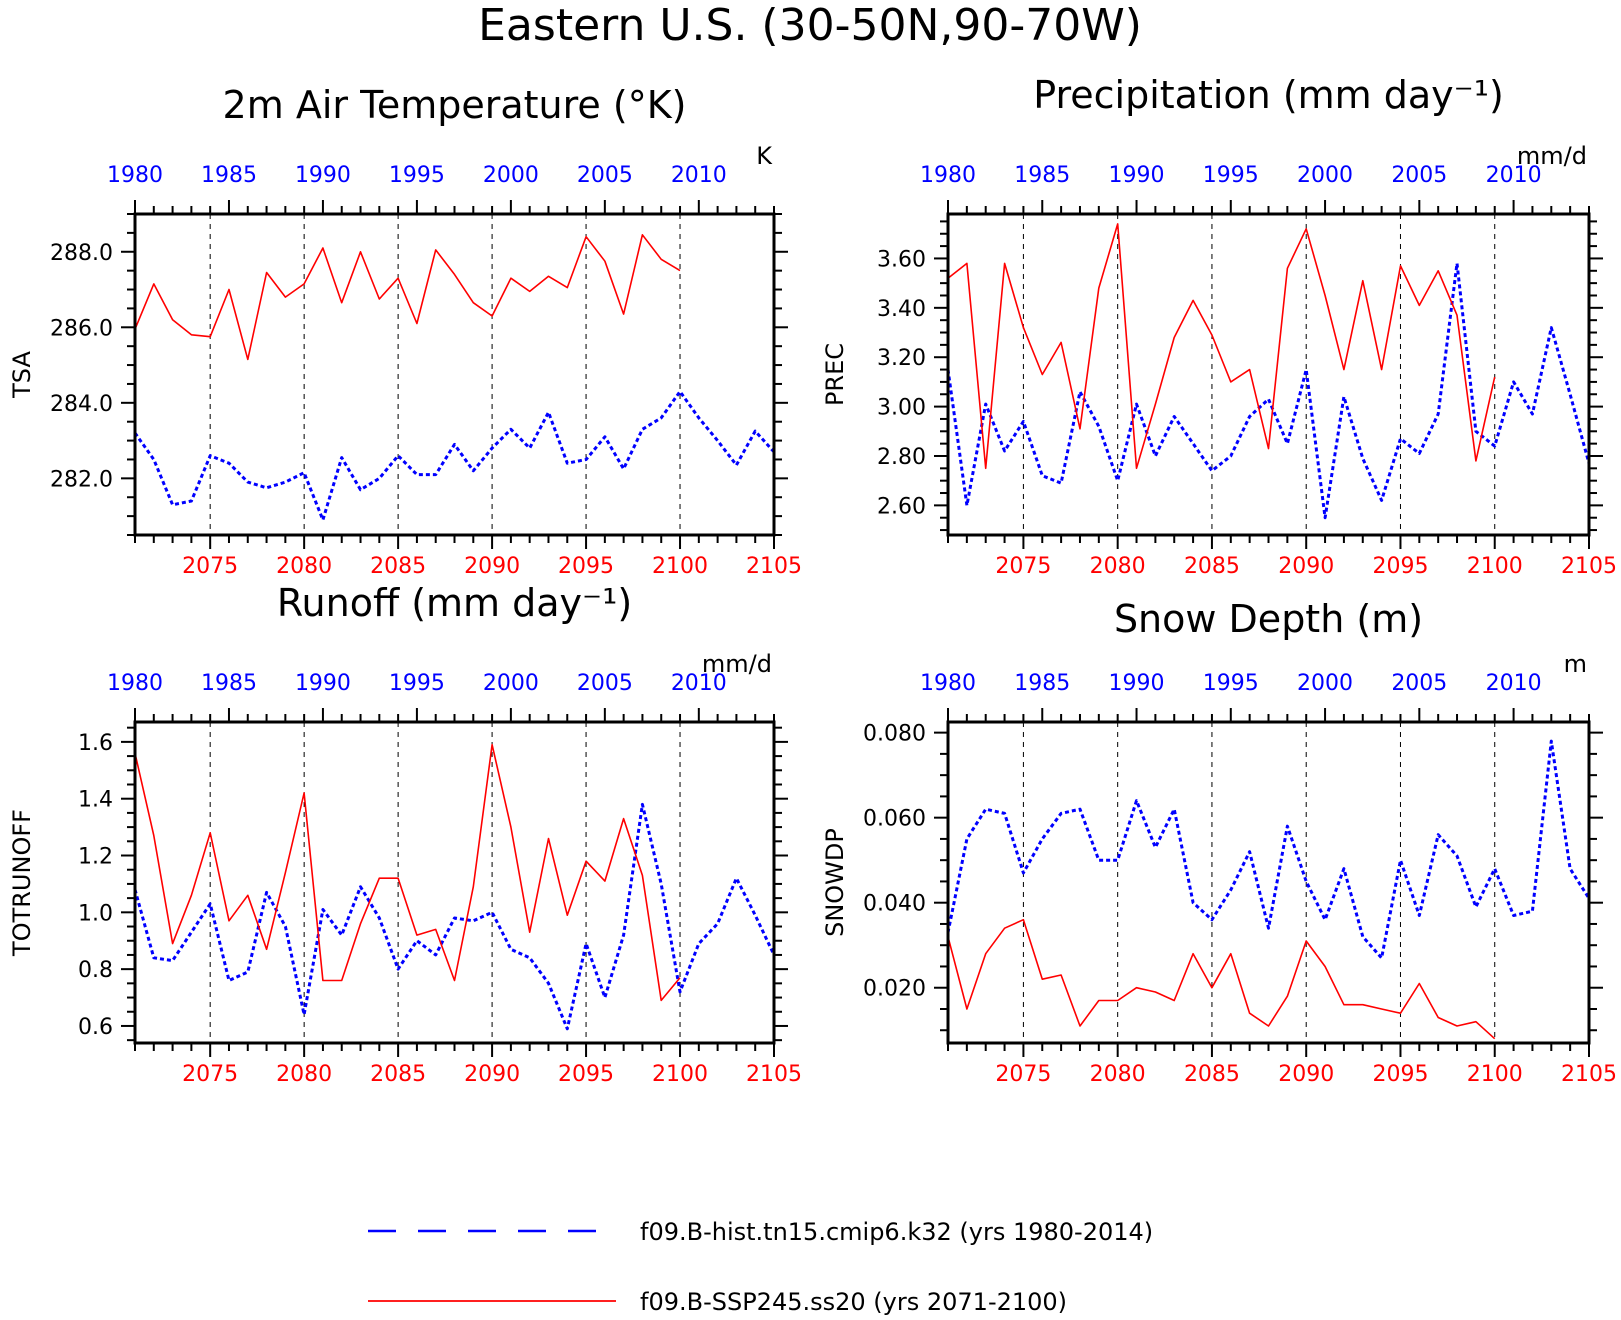 Image resolution: width=1621 pixels, height=1320 pixels. What do you see at coordinates (81, 479) in the screenshot?
I see `y-tick-label: 282.0` at bounding box center [81, 479].